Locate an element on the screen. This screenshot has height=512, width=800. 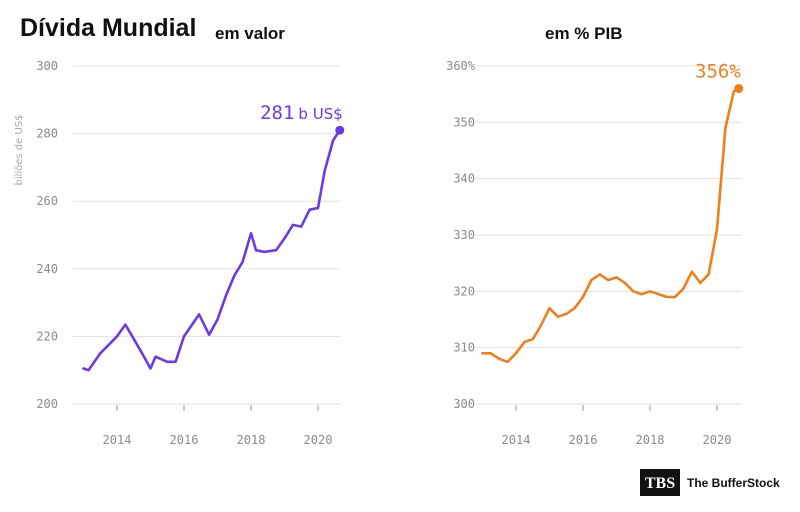
left-y-tick-label: 300 is located at coordinates (47, 66).